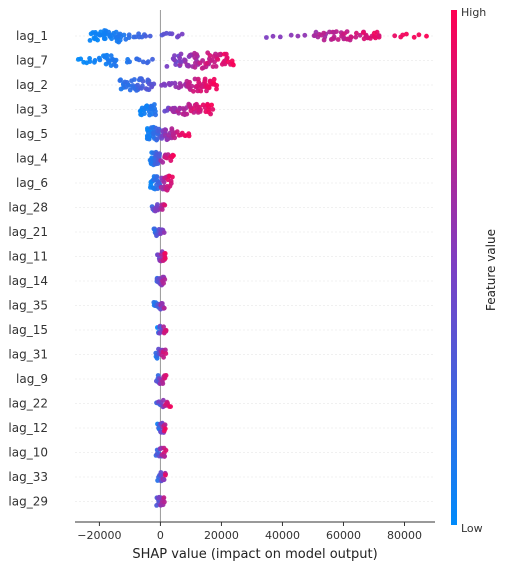 The height and width of the screenshot is (568, 506). I want to click on x-tick-label: 80000, so click(404, 535).